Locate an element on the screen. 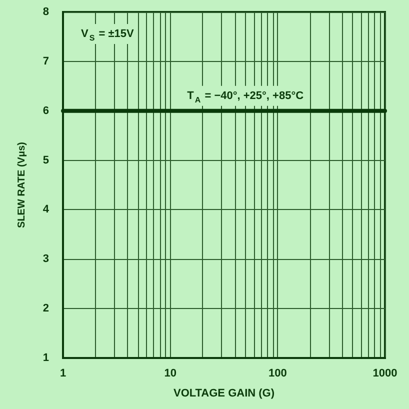 This screenshot has height=409, width=409. x-tick-label: 100 is located at coordinates (277, 374).